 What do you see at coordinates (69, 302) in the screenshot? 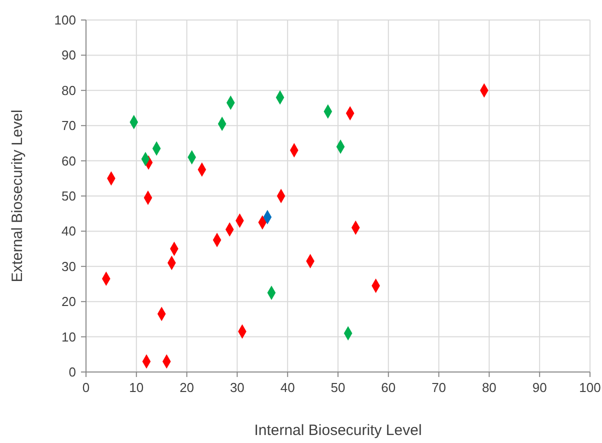
I see `y-tick-label: 20` at bounding box center [69, 302].